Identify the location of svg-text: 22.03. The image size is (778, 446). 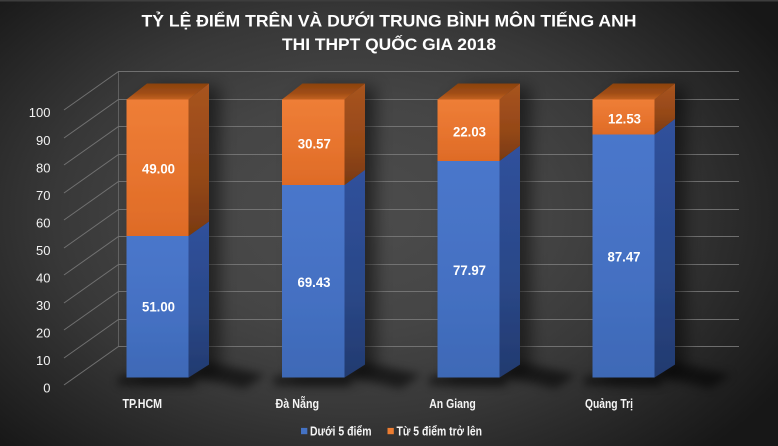
(469, 132).